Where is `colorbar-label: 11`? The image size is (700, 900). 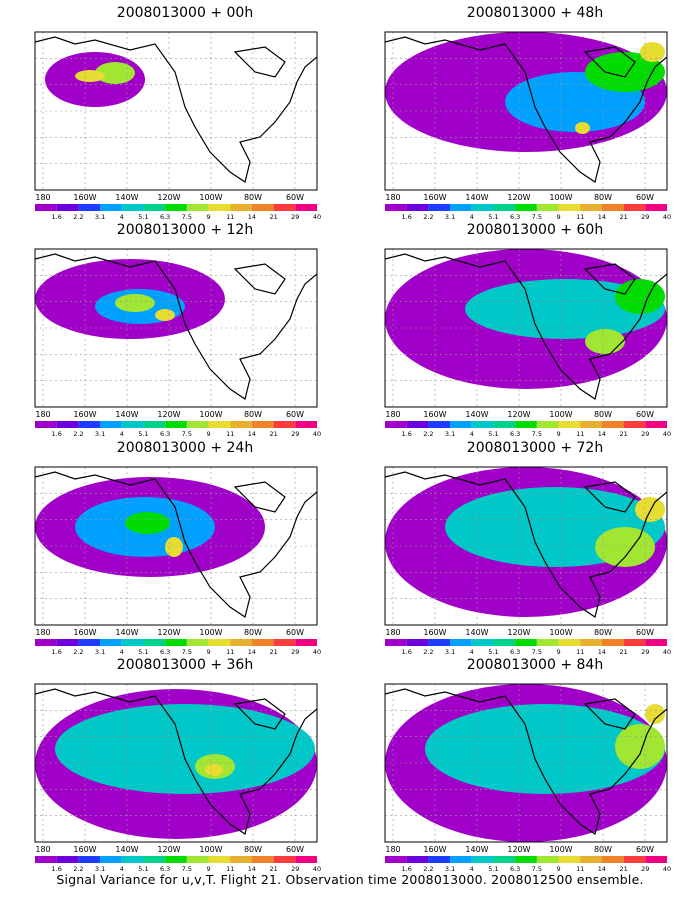 colorbar-label: 11 is located at coordinates (580, 868).